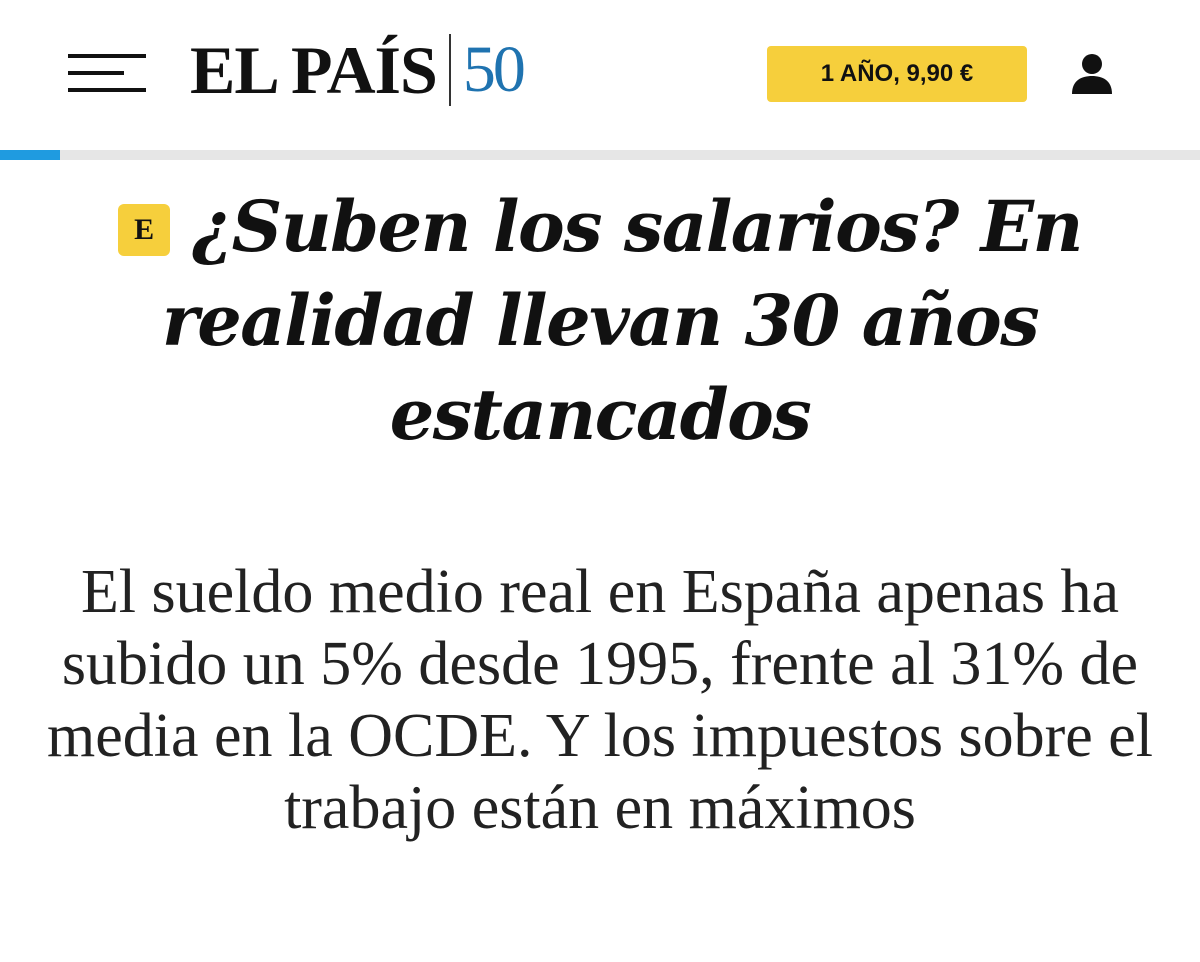 This screenshot has width=1200, height=962. What do you see at coordinates (600, 155) in the screenshot?
I see `reading-progress-bar` at bounding box center [600, 155].